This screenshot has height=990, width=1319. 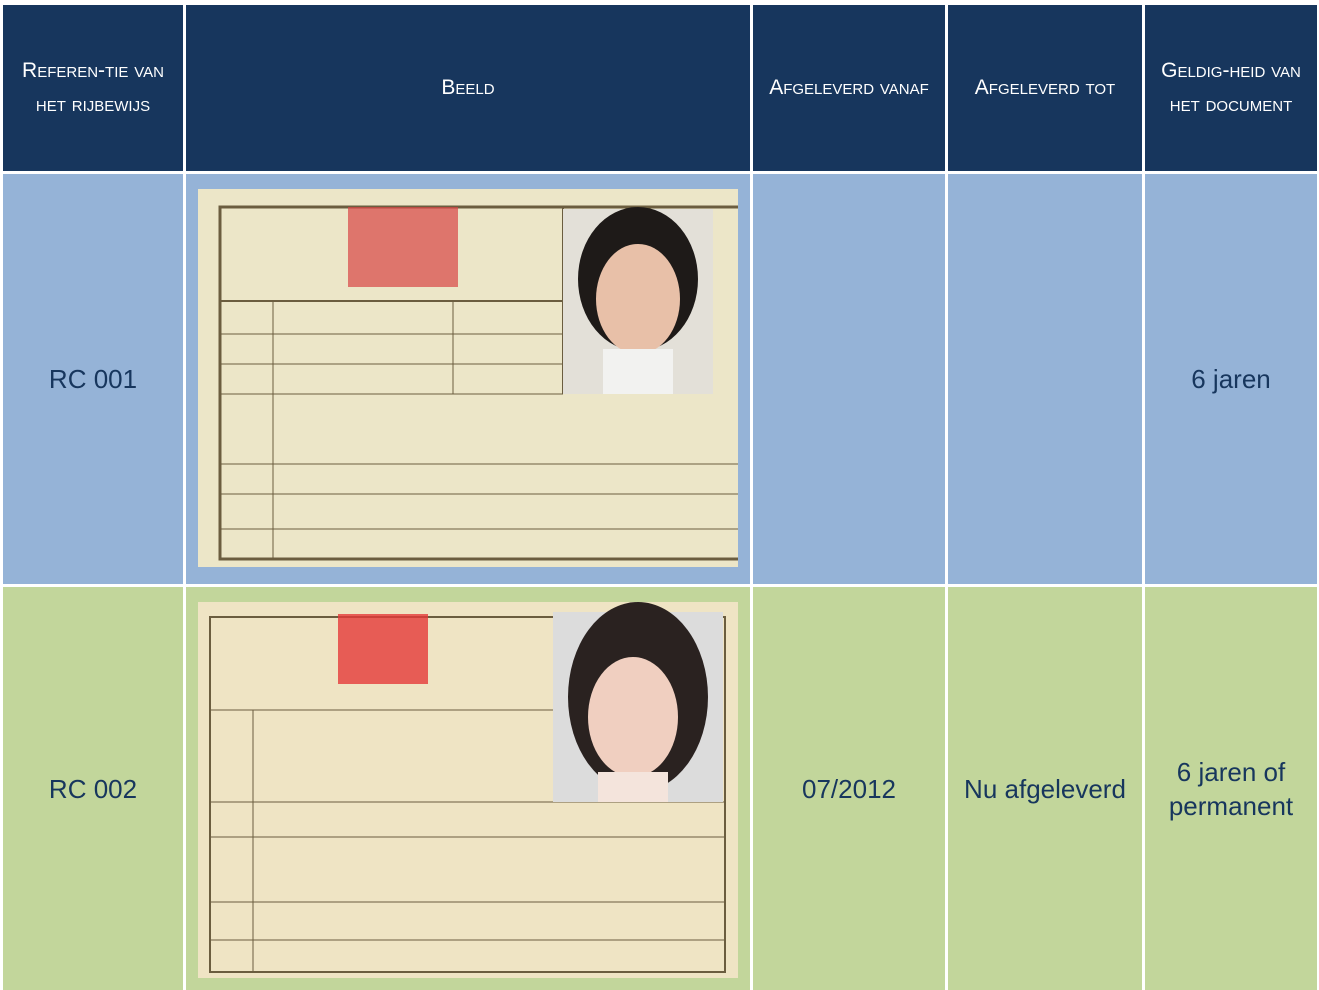 I want to click on header-cell: Referen-tie van het rijbewijs, so click(x=93, y=88).